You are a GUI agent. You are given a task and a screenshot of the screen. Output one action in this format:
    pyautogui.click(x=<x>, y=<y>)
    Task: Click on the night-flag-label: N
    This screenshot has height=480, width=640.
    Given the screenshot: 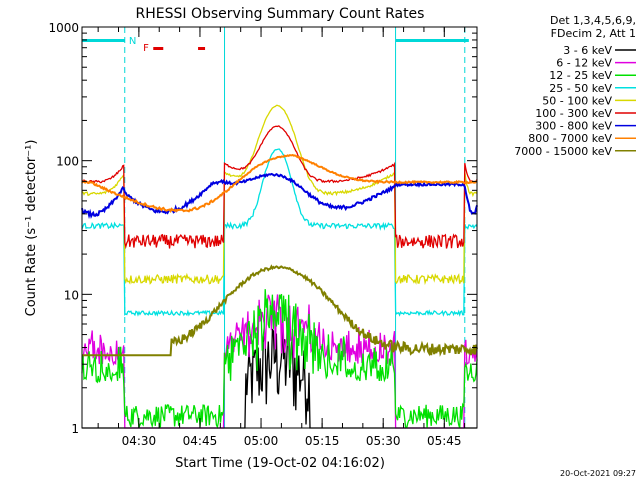 What is the action you would take?
    pyautogui.click(x=132, y=41)
    